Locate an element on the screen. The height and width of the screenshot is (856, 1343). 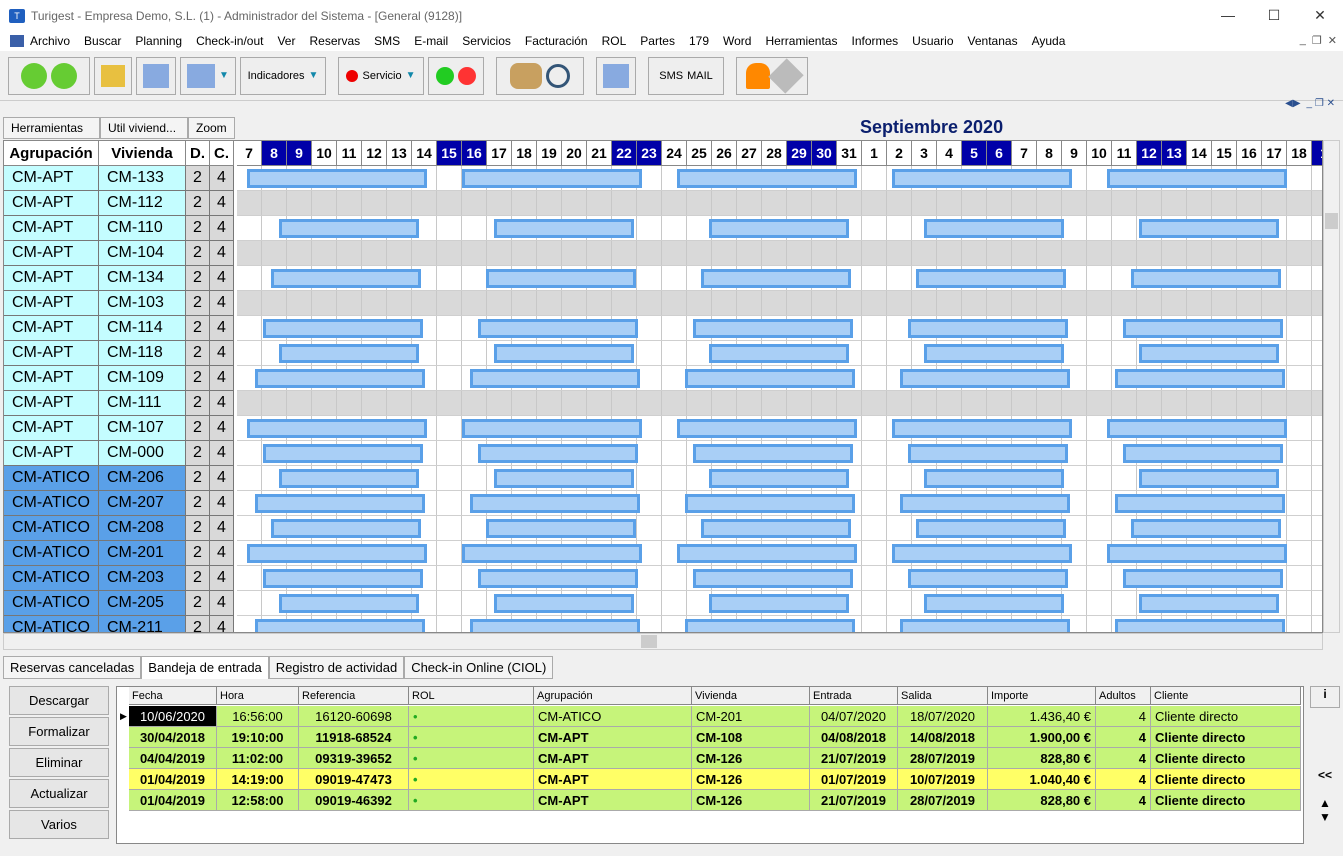
descargar-button: Descargar is located at coordinates (59, 700).